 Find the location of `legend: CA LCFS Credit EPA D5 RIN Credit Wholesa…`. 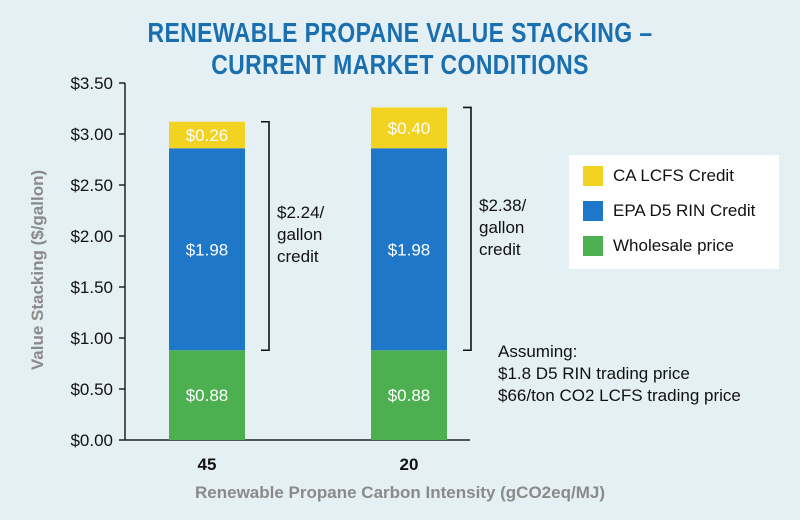

legend: CA LCFS Credit EPA D5 RIN Credit Wholesa… is located at coordinates (674, 212).